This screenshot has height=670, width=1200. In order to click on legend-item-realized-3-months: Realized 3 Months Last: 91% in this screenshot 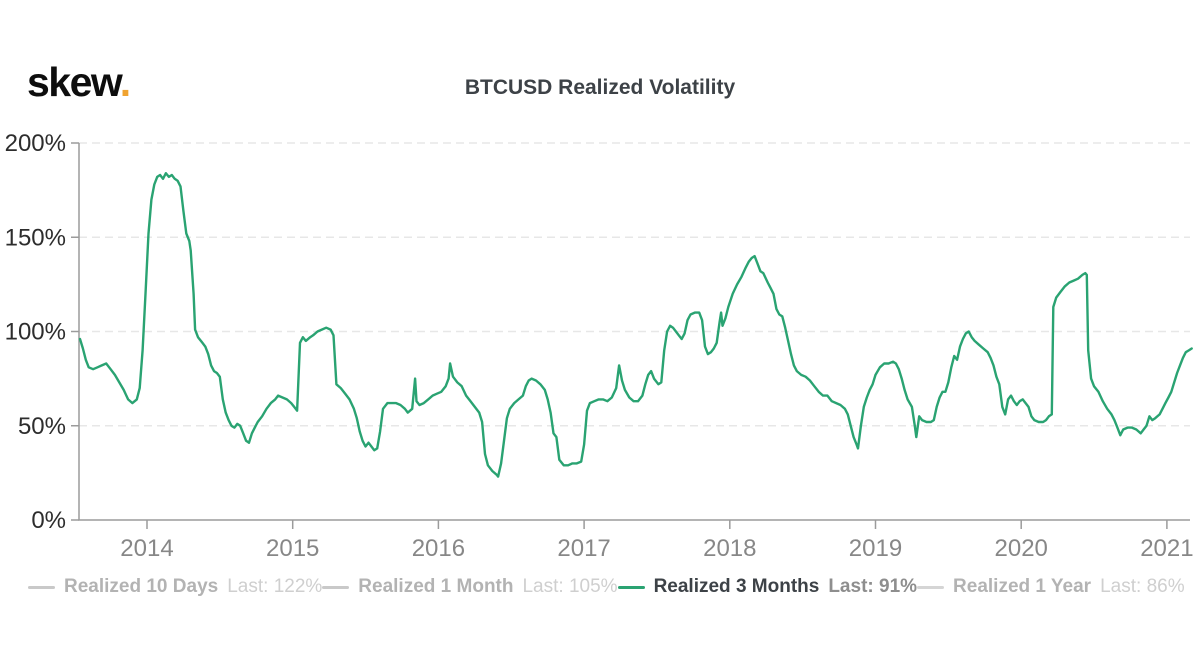, I will do `click(767, 587)`.